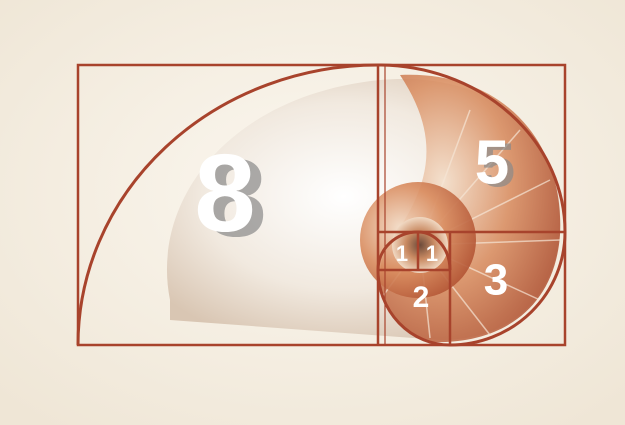 This screenshot has width=625, height=425. Describe the element at coordinates (224, 193) in the screenshot. I see `label-eight: 8` at that location.